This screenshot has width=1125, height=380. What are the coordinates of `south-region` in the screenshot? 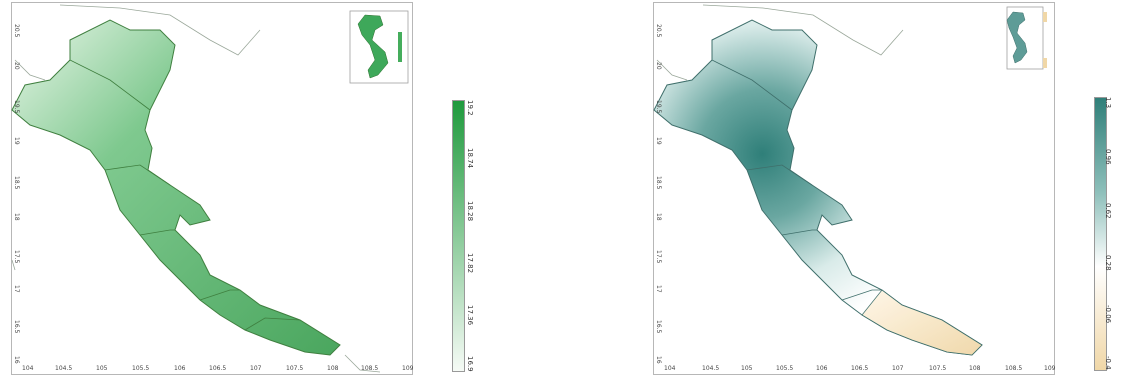 It's located at (922, 322).